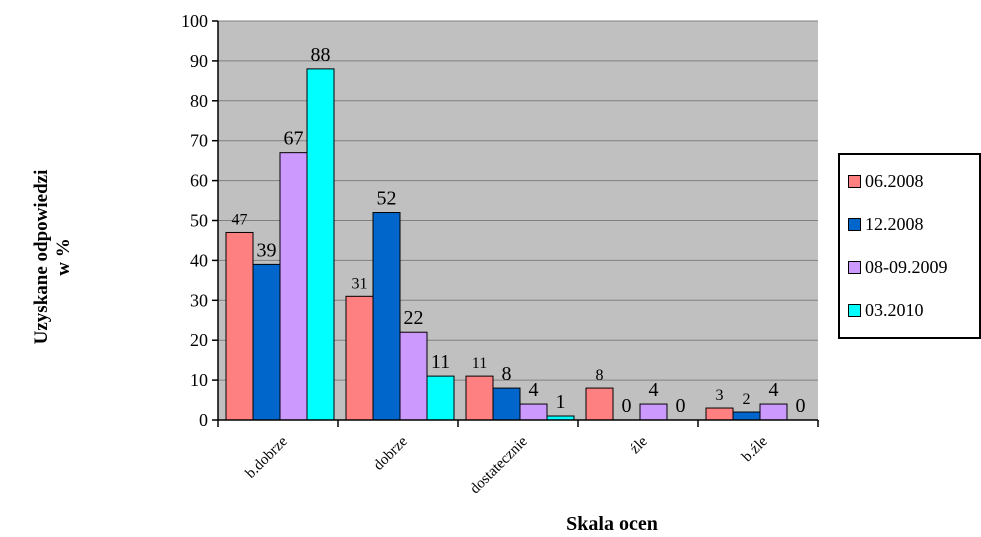  Describe the element at coordinates (63, 256) in the screenshot. I see `y-axis-title-line-2: w %` at that location.